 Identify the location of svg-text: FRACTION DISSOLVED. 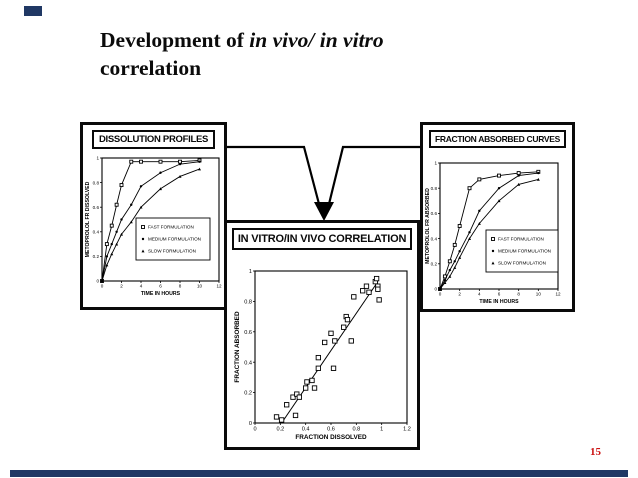
(331, 437).